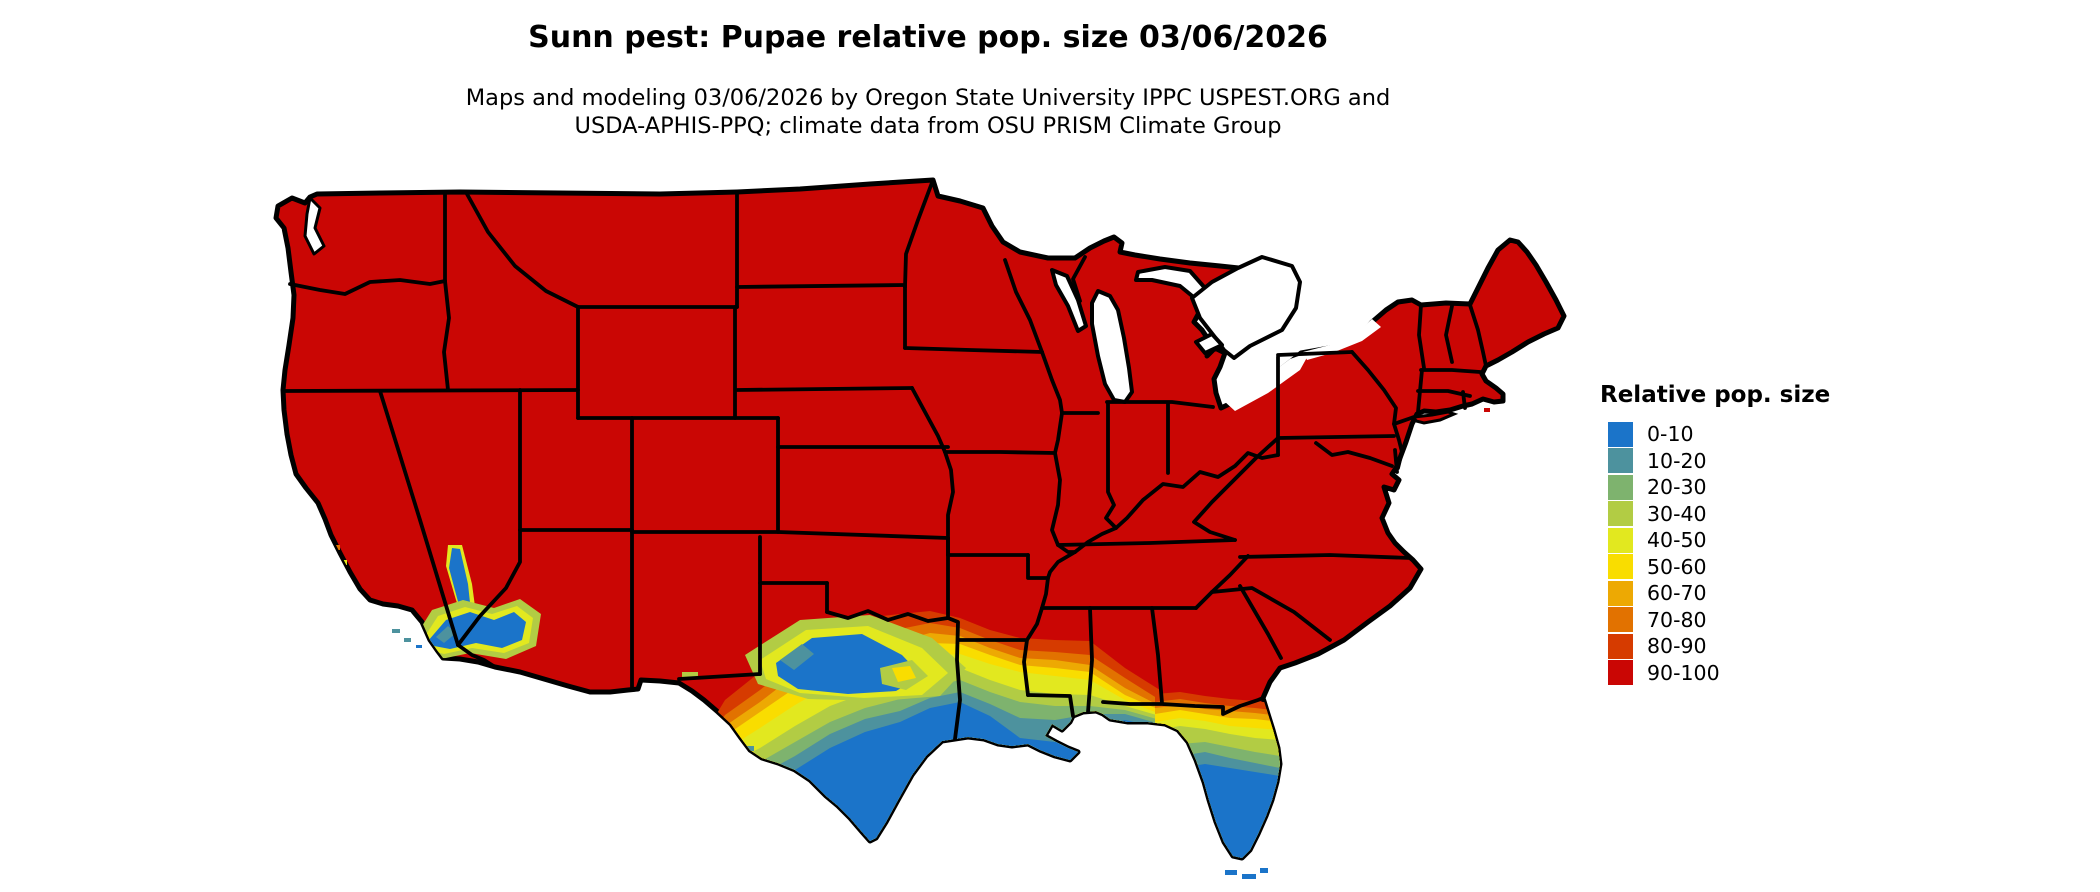 Image resolution: width=2100 pixels, height=892 pixels. Describe the element at coordinates (1715, 487) in the screenshot. I see `legend-item: 20-30` at that location.